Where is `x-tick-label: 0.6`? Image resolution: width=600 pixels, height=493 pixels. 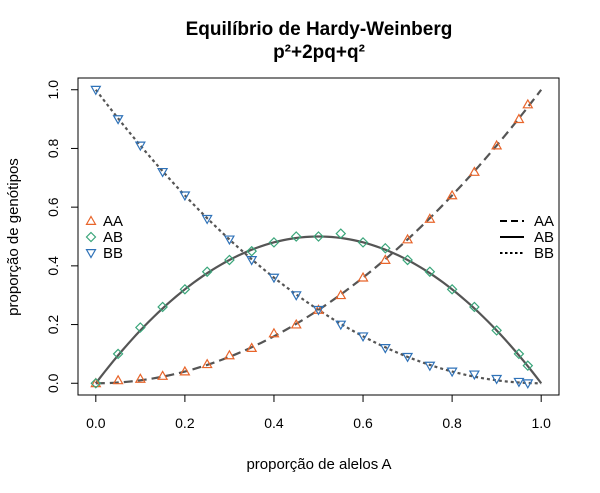
x-tick-label: 0.6 is located at coordinates (363, 423).